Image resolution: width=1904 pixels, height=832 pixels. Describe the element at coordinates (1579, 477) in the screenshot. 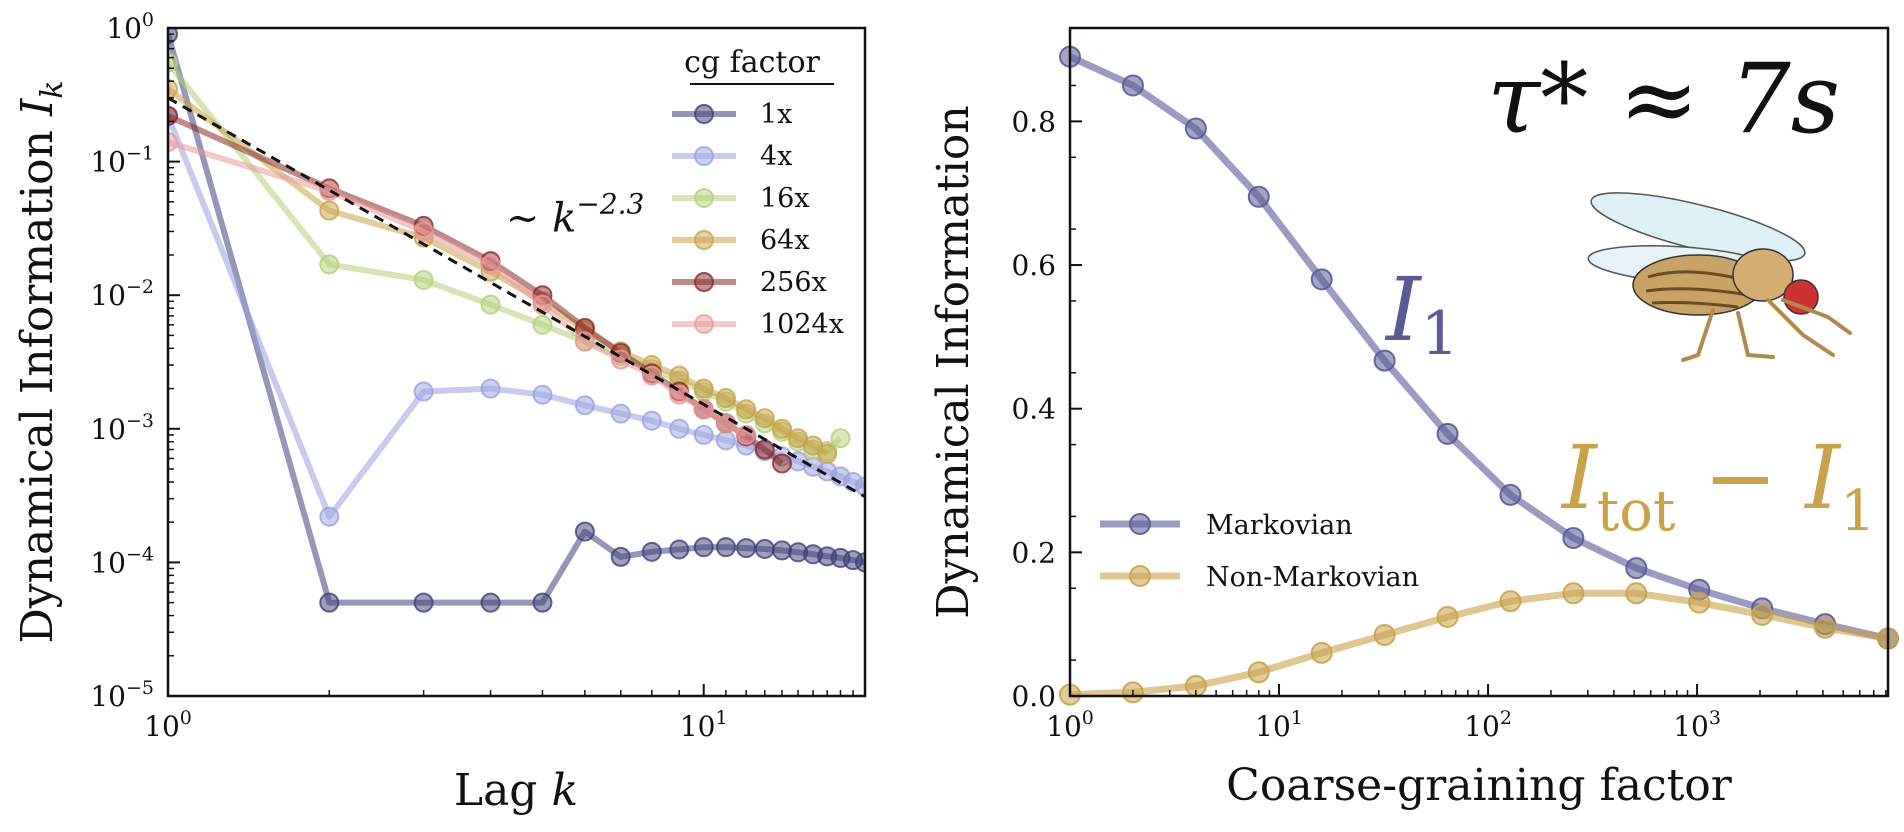

I see `nm-label-symbol-1: I` at that location.